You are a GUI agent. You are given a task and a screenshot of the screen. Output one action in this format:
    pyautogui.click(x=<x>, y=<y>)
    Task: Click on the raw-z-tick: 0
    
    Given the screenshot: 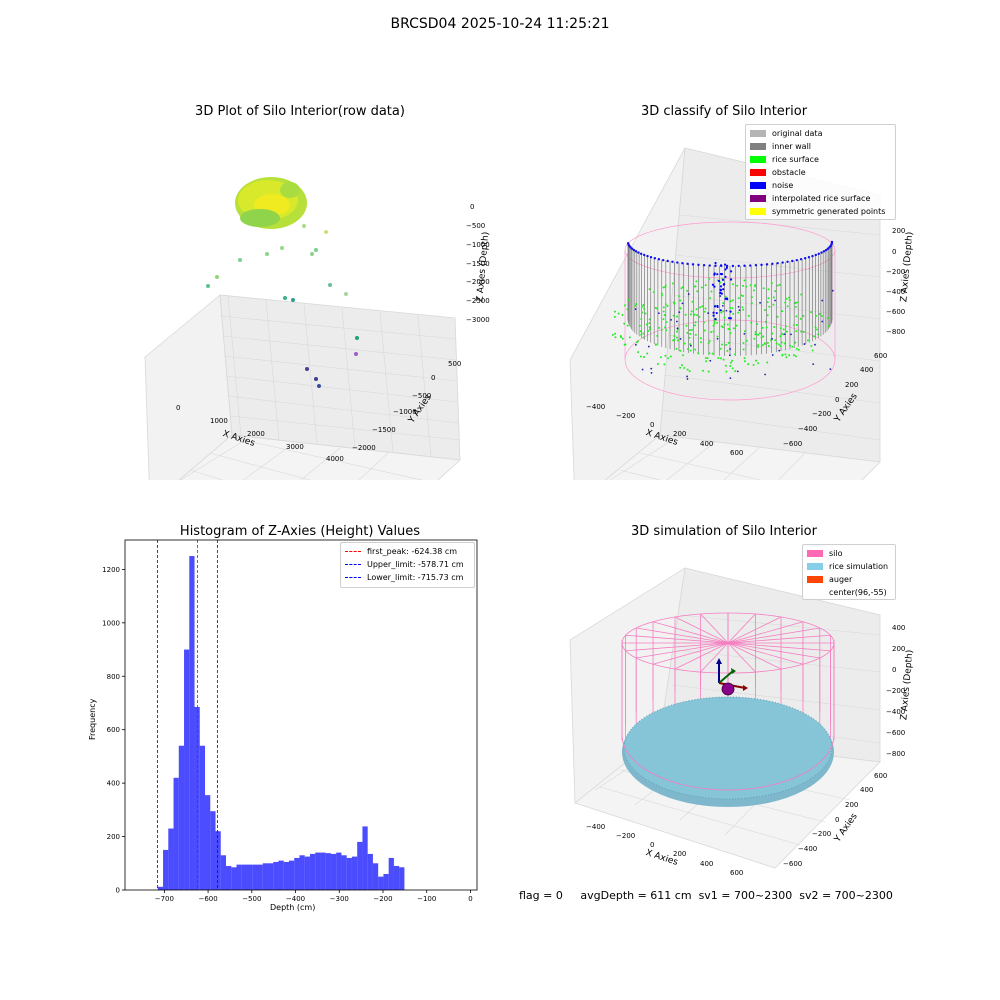 What is the action you would take?
    pyautogui.click(x=472, y=207)
    